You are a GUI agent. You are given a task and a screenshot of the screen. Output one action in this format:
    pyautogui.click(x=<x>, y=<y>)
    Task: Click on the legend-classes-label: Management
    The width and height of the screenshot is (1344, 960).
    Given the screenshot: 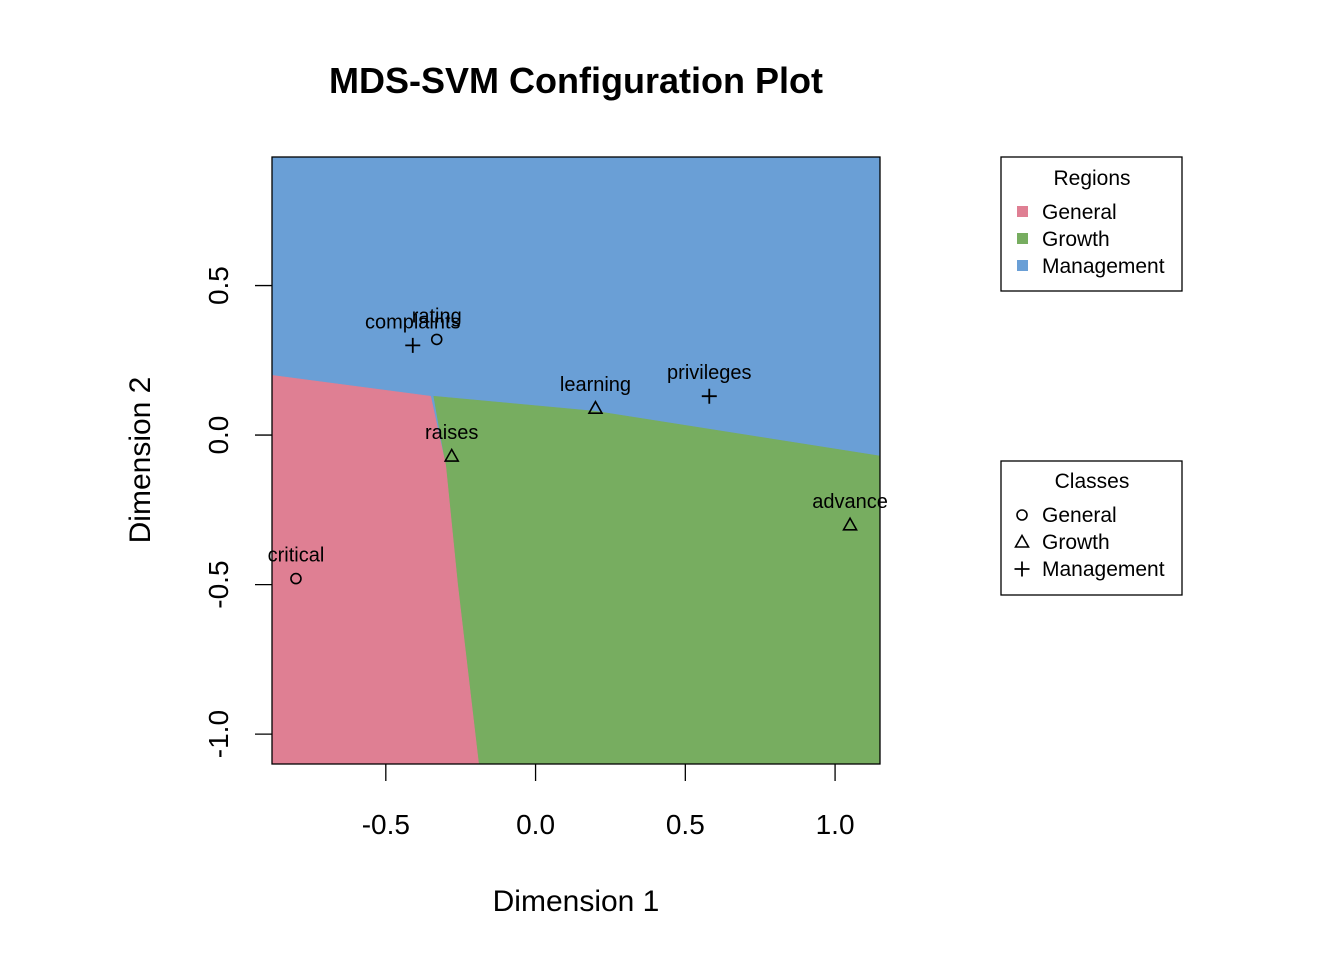 What is the action you would take?
    pyautogui.click(x=1103, y=569)
    